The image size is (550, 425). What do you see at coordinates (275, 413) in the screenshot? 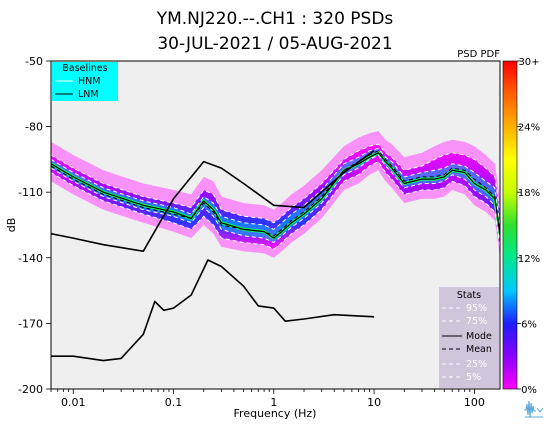
I see `x-axis-label: Frequency (Hz)` at bounding box center [275, 413].